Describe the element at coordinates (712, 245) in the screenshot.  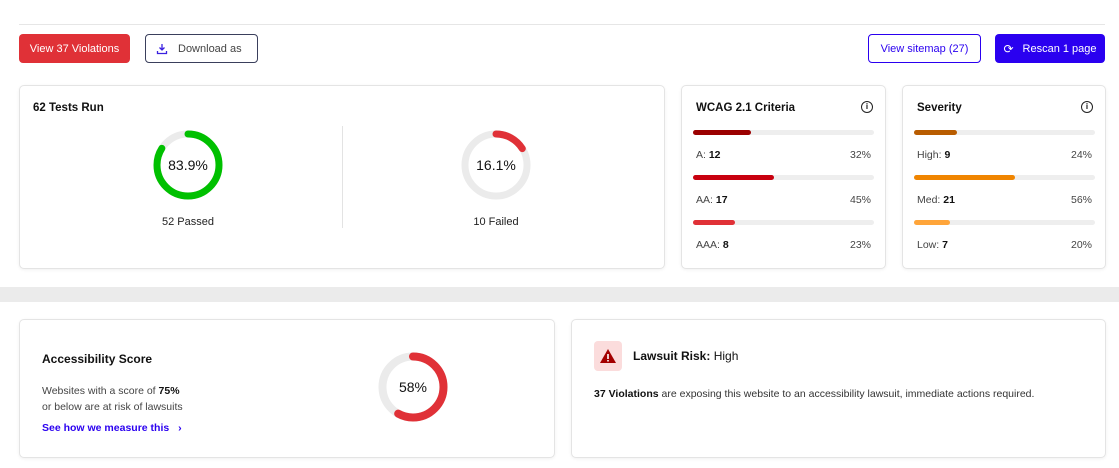
I see `row-label: AAA: 8` at that location.